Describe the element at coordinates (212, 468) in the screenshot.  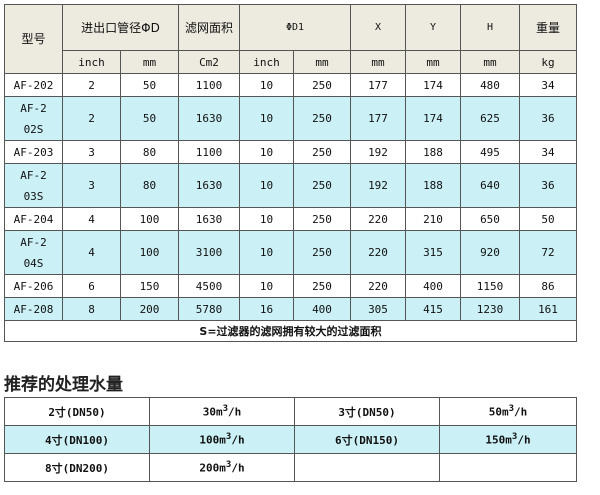
I see `flow-value: 200m` at that location.